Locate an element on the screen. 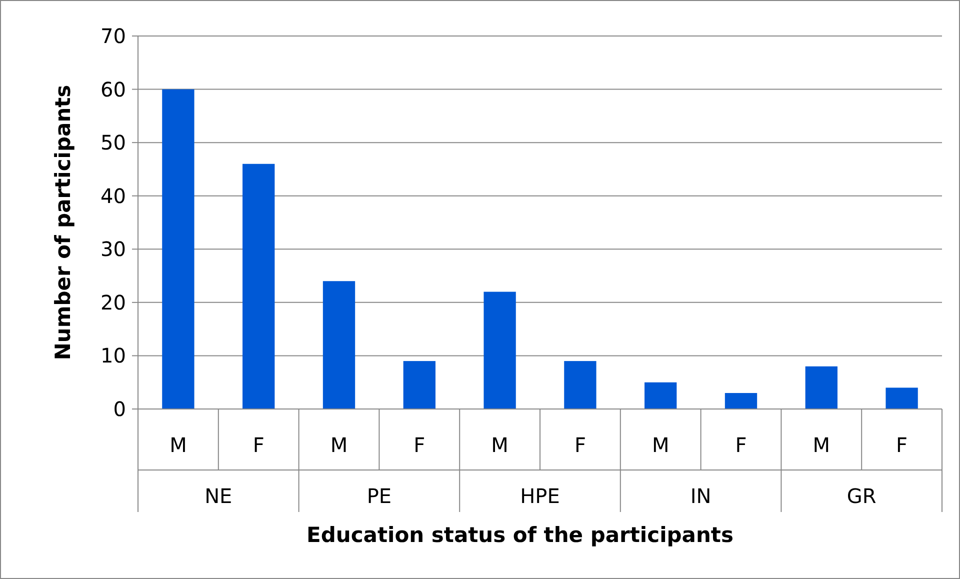 The height and width of the screenshot is (579, 960). y-tick-label: 60 is located at coordinates (113, 89).